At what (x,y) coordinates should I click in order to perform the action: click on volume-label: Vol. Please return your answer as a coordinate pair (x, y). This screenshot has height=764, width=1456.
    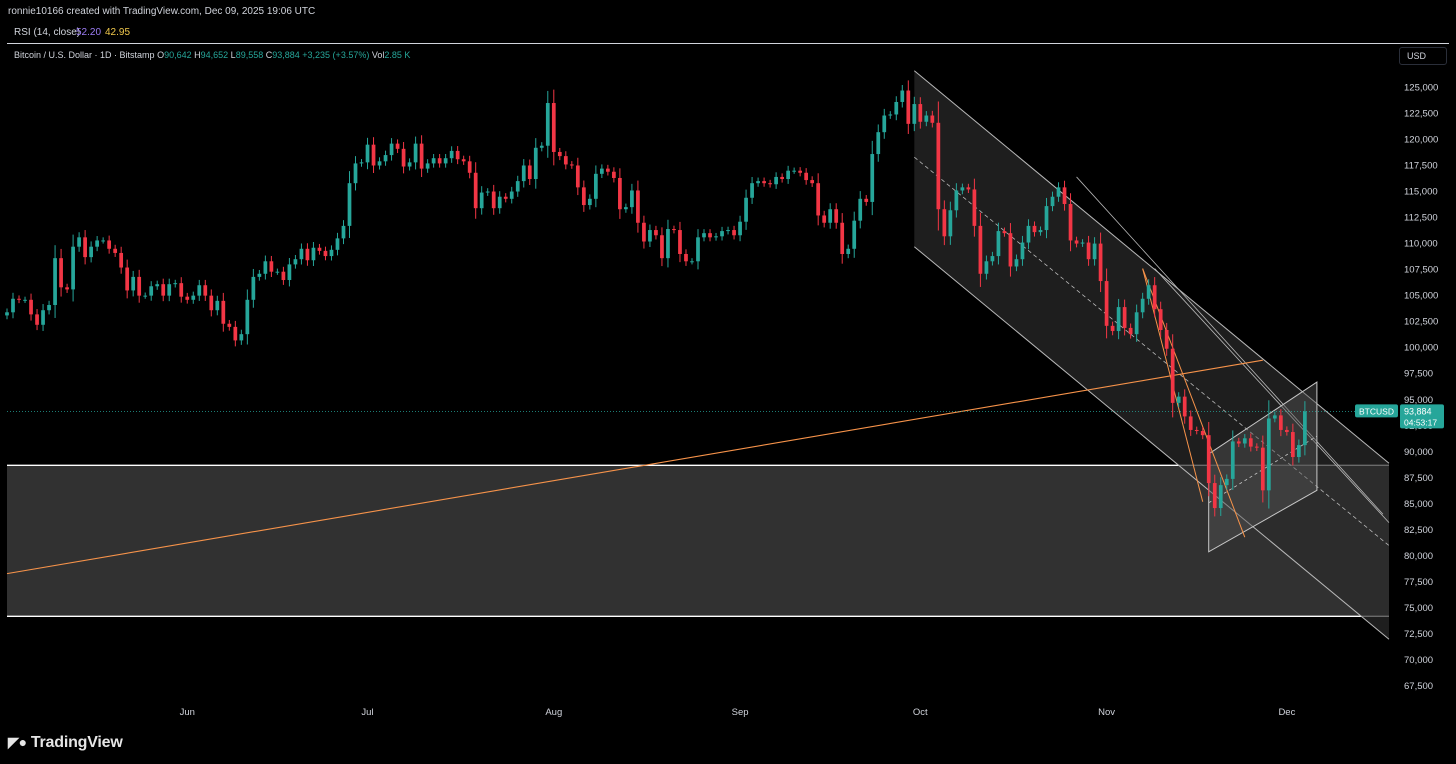
    Looking at the image, I should click on (378, 55).